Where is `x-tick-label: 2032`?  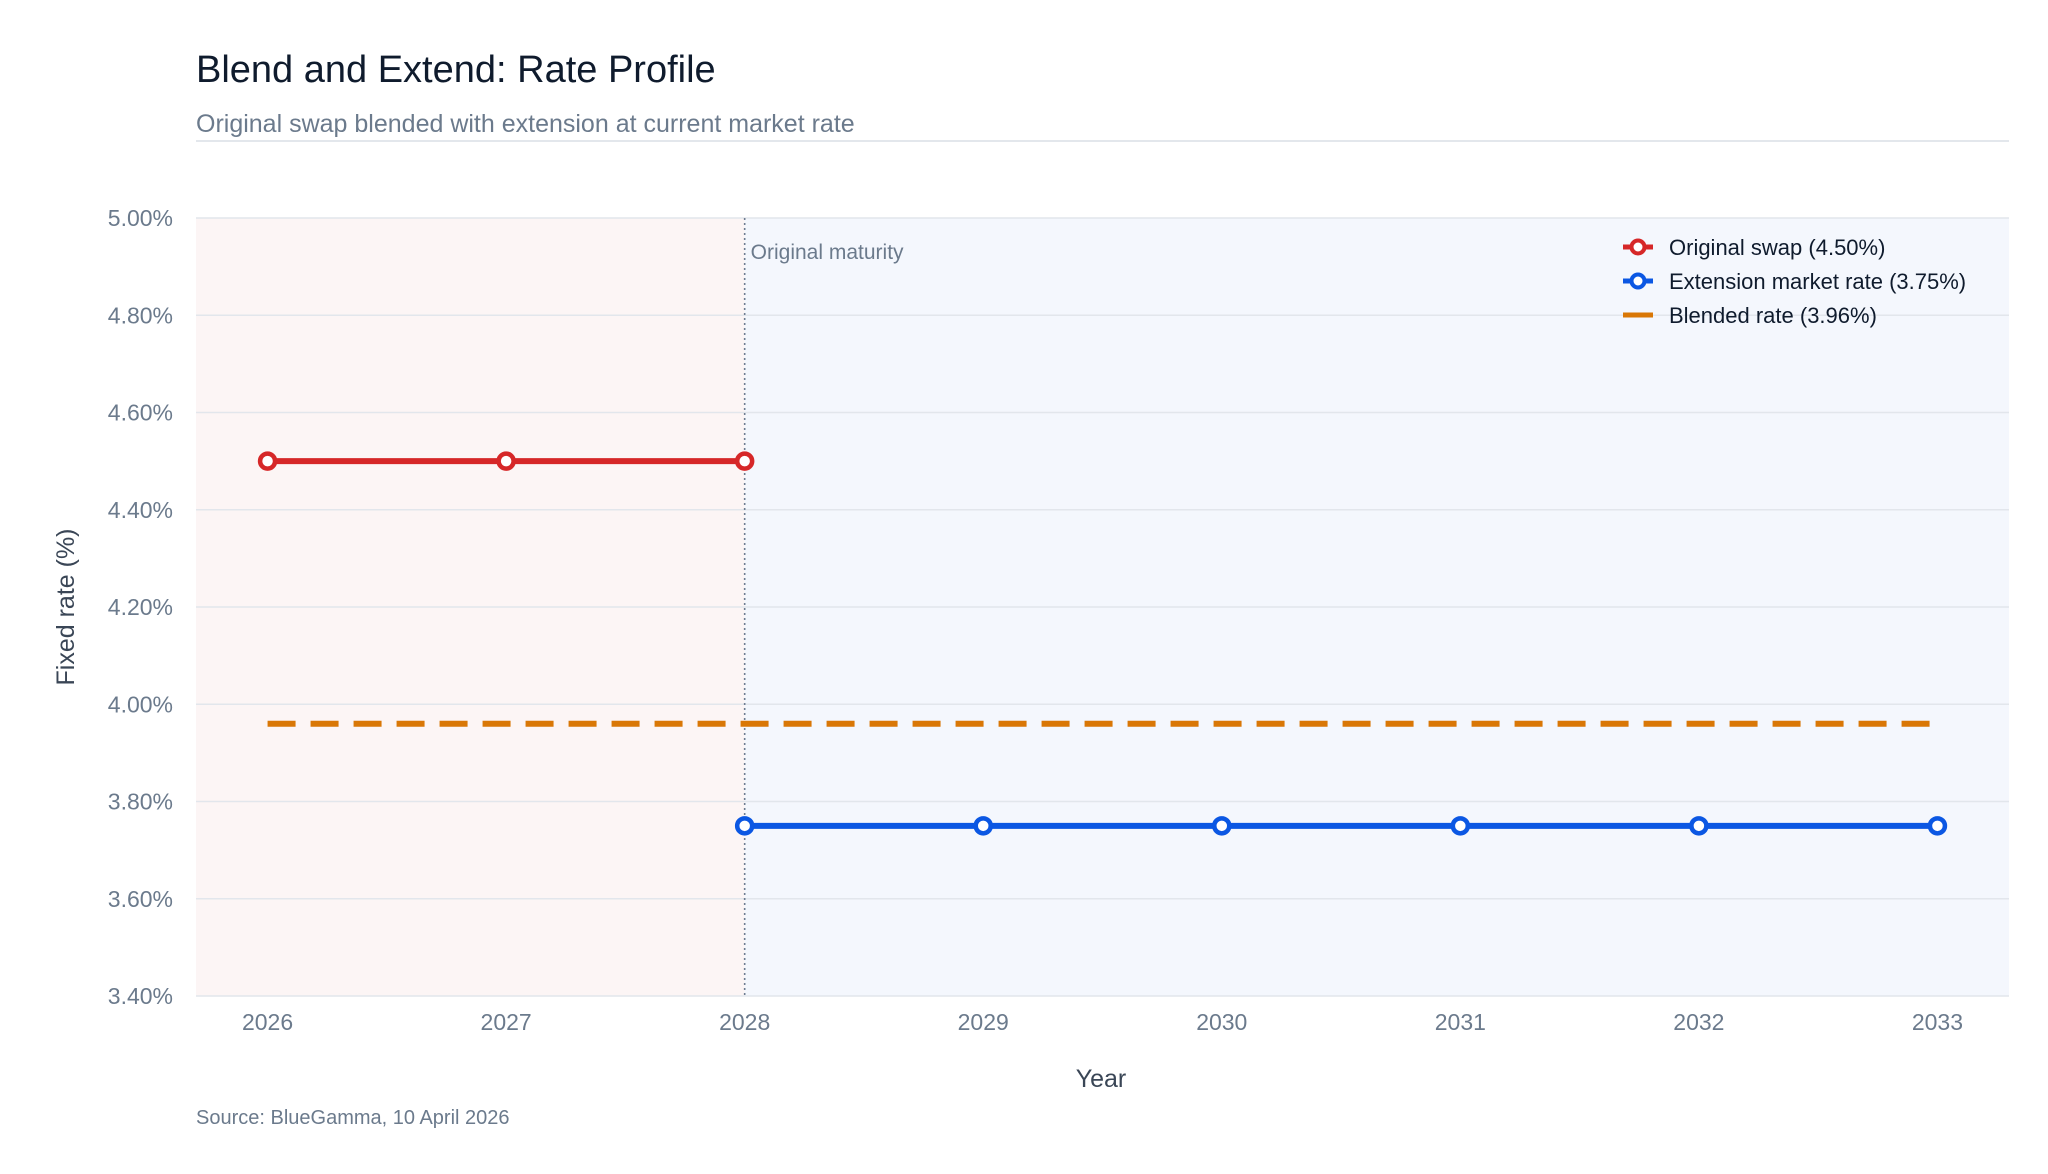
x-tick-label: 2032 is located at coordinates (1698, 1022).